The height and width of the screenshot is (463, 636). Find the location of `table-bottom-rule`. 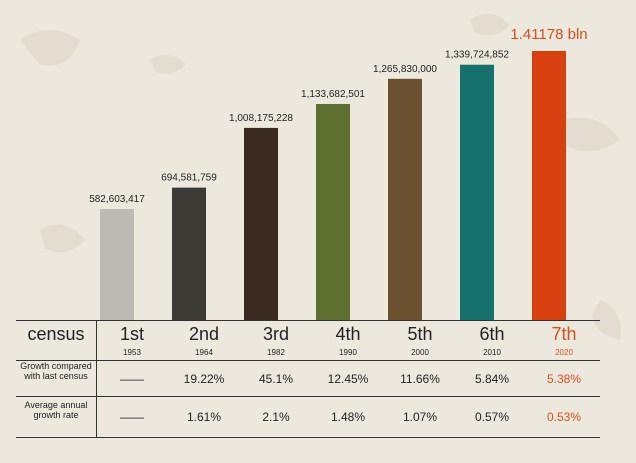

table-bottom-rule is located at coordinates (308, 437).